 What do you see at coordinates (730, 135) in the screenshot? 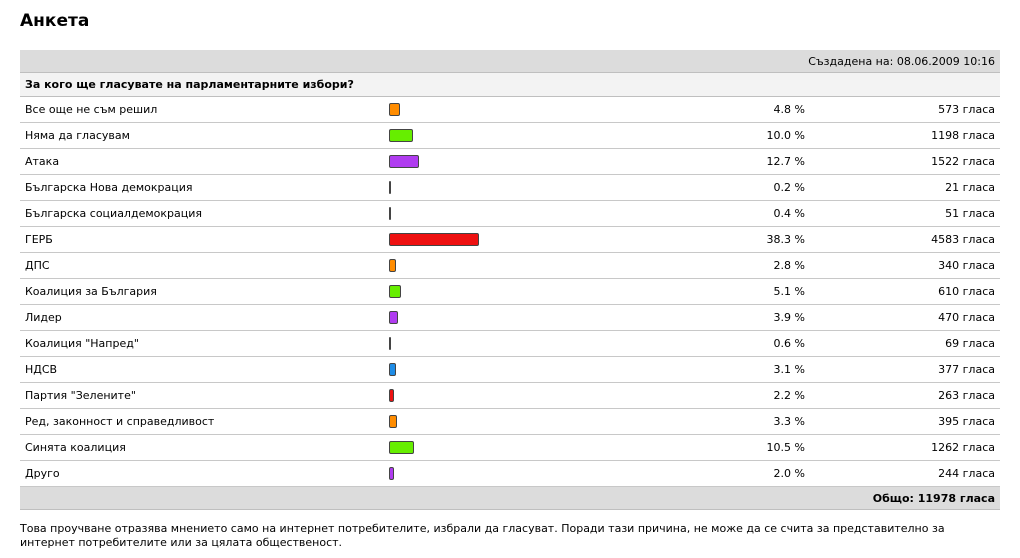
I see `option-percent: 10.0 %` at bounding box center [730, 135].